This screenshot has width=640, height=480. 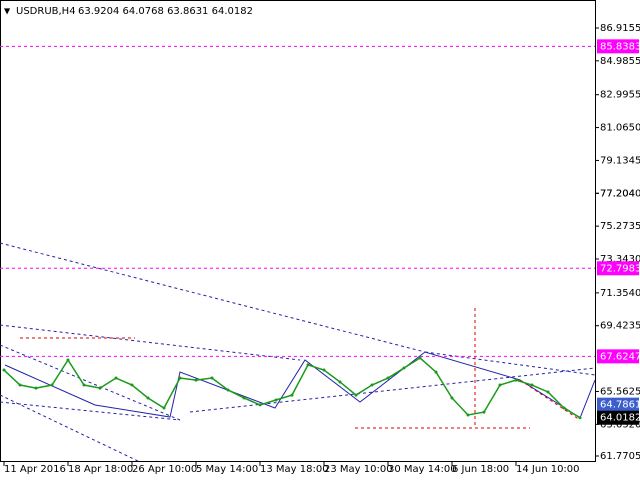 What do you see at coordinates (620, 456) in the screenshot?
I see `y-tick-label: 61.7705` at bounding box center [620, 456].